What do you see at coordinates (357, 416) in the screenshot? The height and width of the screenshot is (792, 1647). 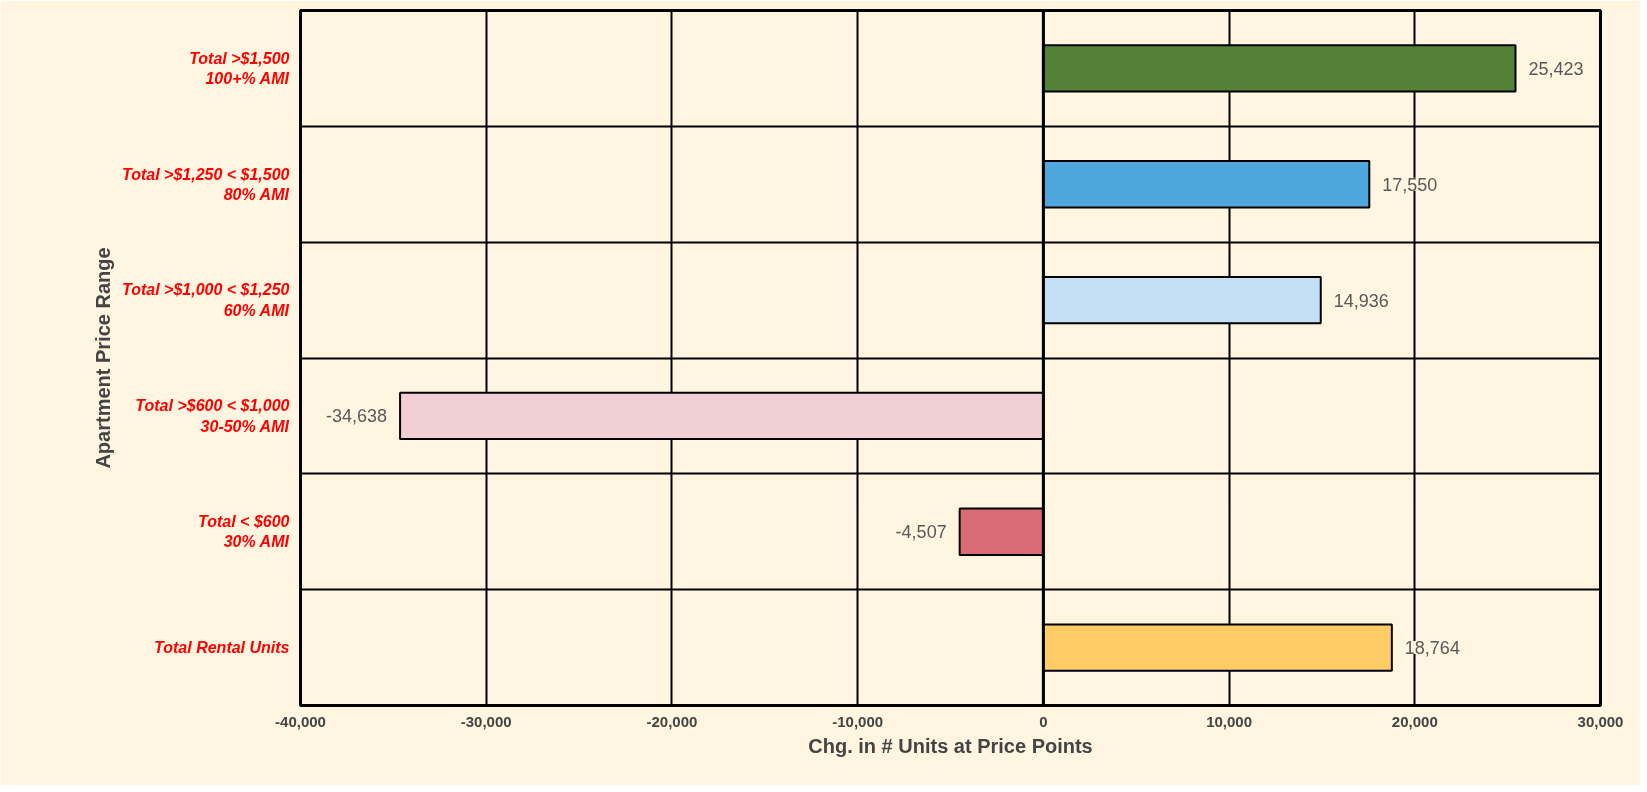 I see `data-label: -34,638` at bounding box center [357, 416].